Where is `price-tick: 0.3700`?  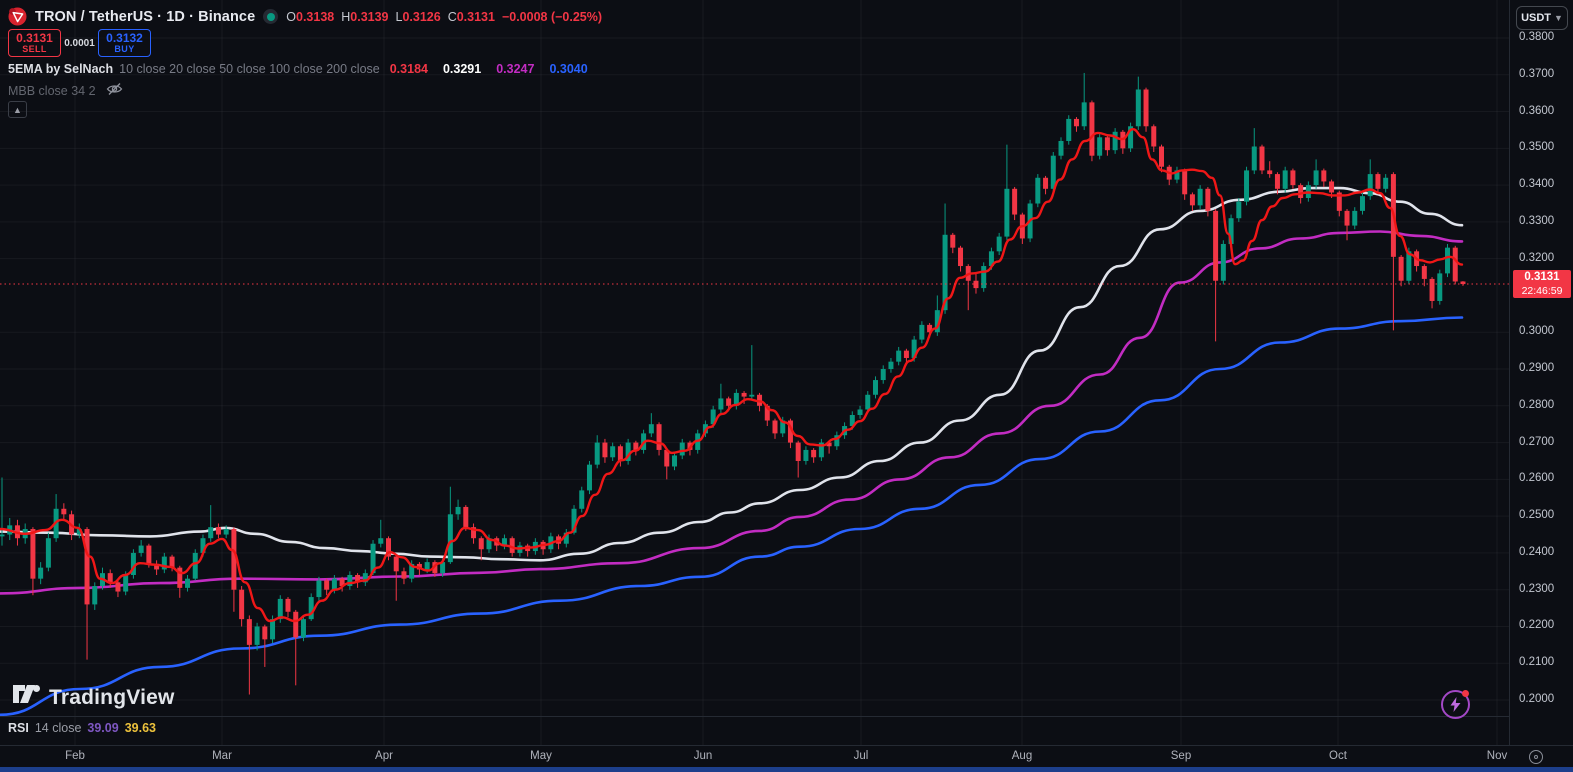
price-tick: 0.3700 is located at coordinates (1537, 74).